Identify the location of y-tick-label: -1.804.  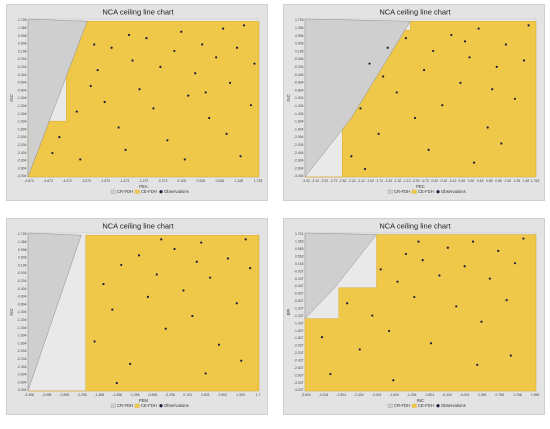
(22, 343).